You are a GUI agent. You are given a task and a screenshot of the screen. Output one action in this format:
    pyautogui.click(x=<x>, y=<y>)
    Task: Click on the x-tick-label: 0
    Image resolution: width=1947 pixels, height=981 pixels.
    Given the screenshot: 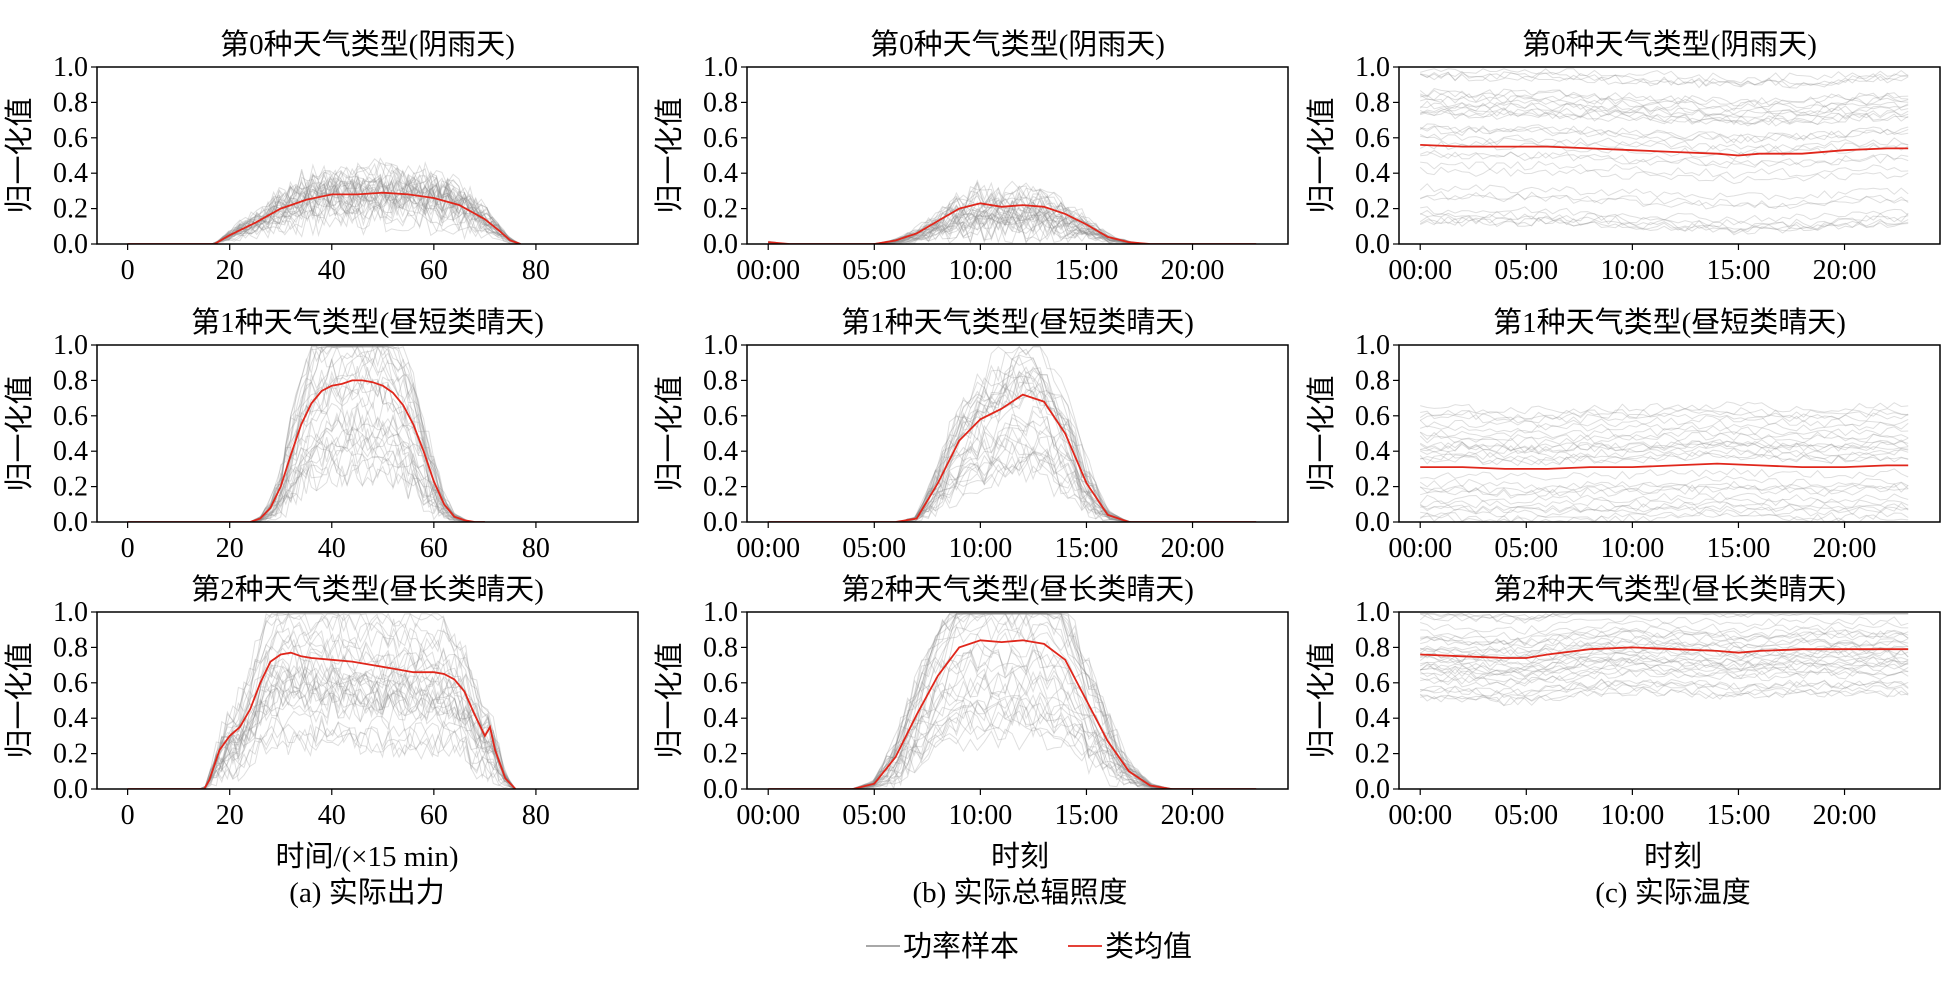 What is the action you would take?
    pyautogui.click(x=128, y=270)
    